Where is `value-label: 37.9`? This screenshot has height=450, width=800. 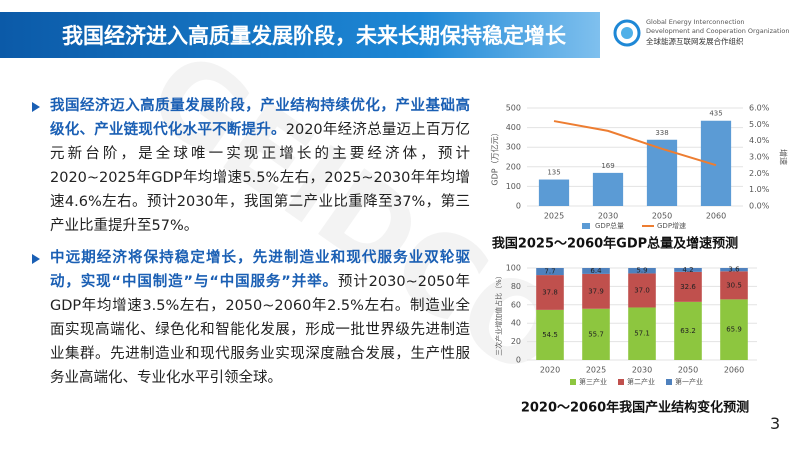 value-label: 37.9 is located at coordinates (596, 291).